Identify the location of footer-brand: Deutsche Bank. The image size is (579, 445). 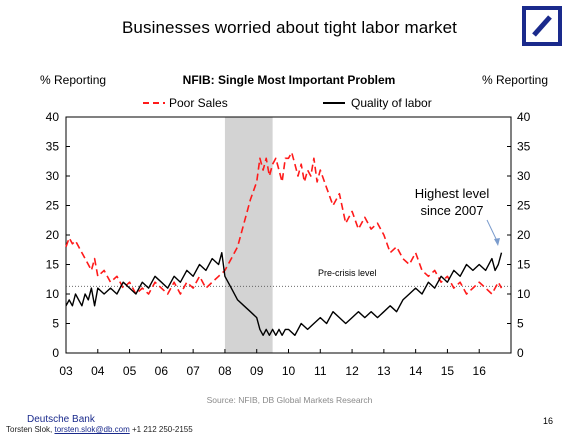
(61, 419).